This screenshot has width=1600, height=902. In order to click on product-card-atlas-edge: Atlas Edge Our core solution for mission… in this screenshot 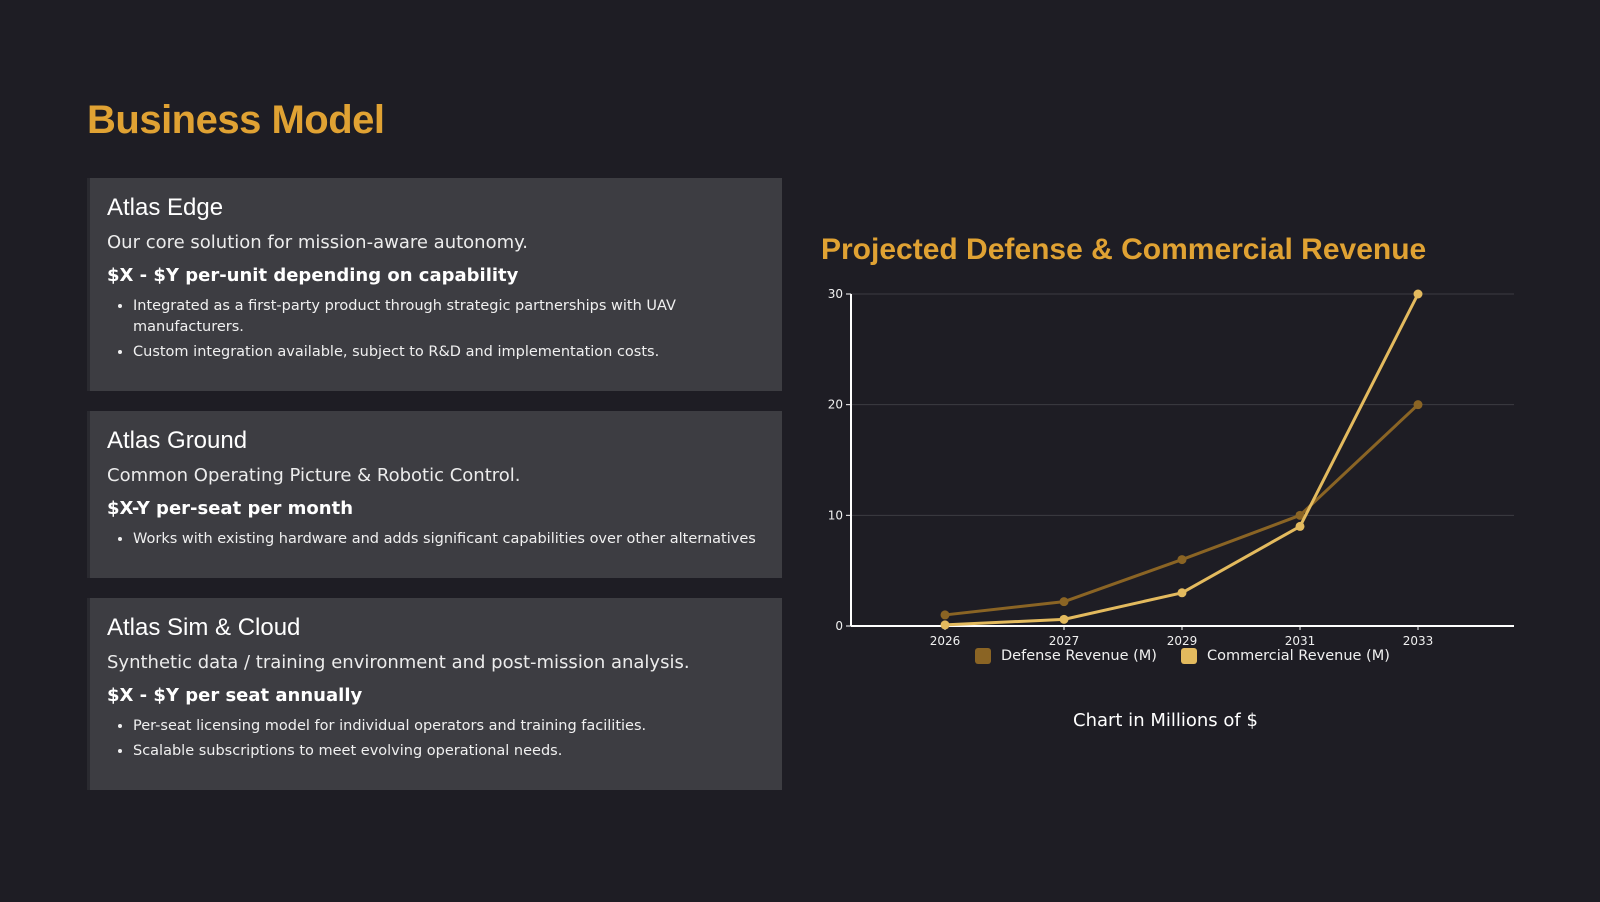, I will do `click(434, 284)`.